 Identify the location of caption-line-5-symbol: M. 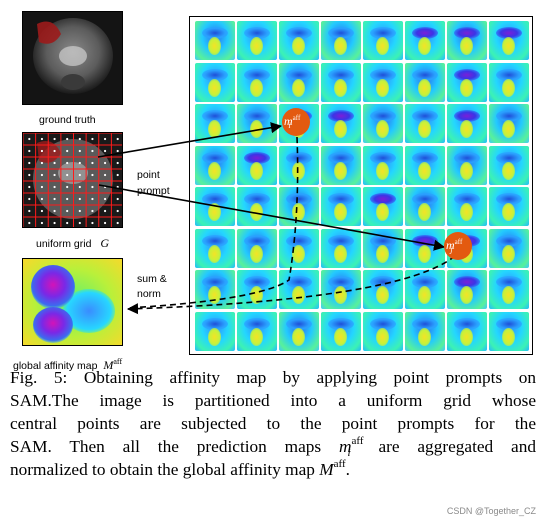
(326, 469).